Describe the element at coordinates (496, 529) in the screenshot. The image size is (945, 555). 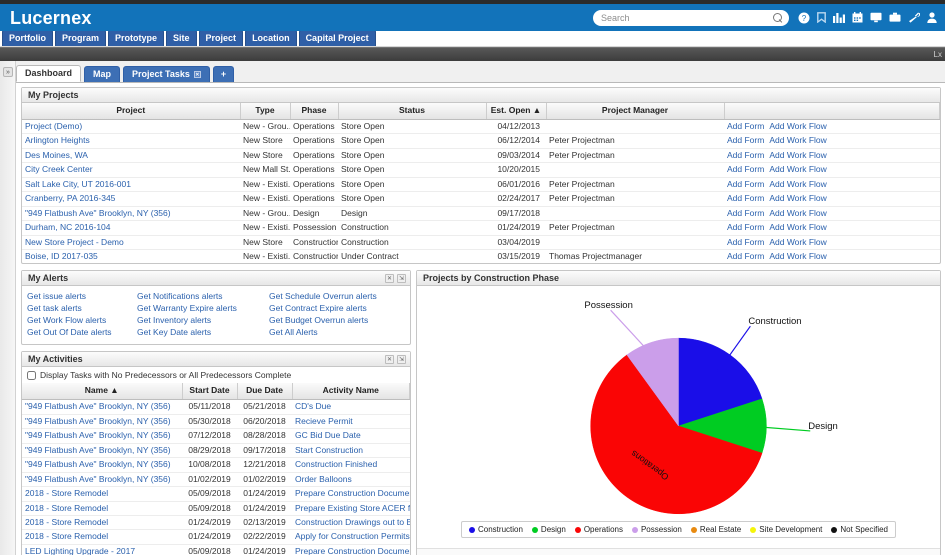
I see `legend-item: Construction` at that location.